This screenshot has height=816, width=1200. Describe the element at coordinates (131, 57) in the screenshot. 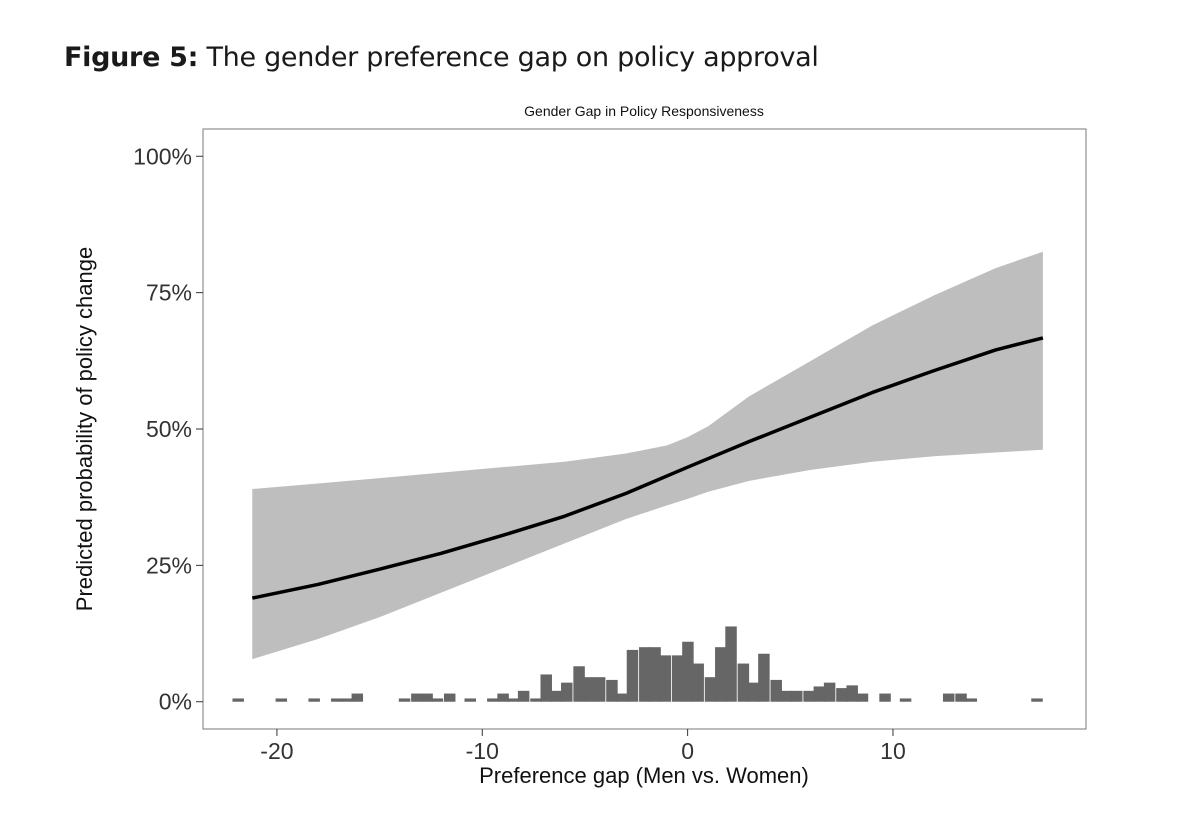

I see `figure-label: Figure 5:` at that location.